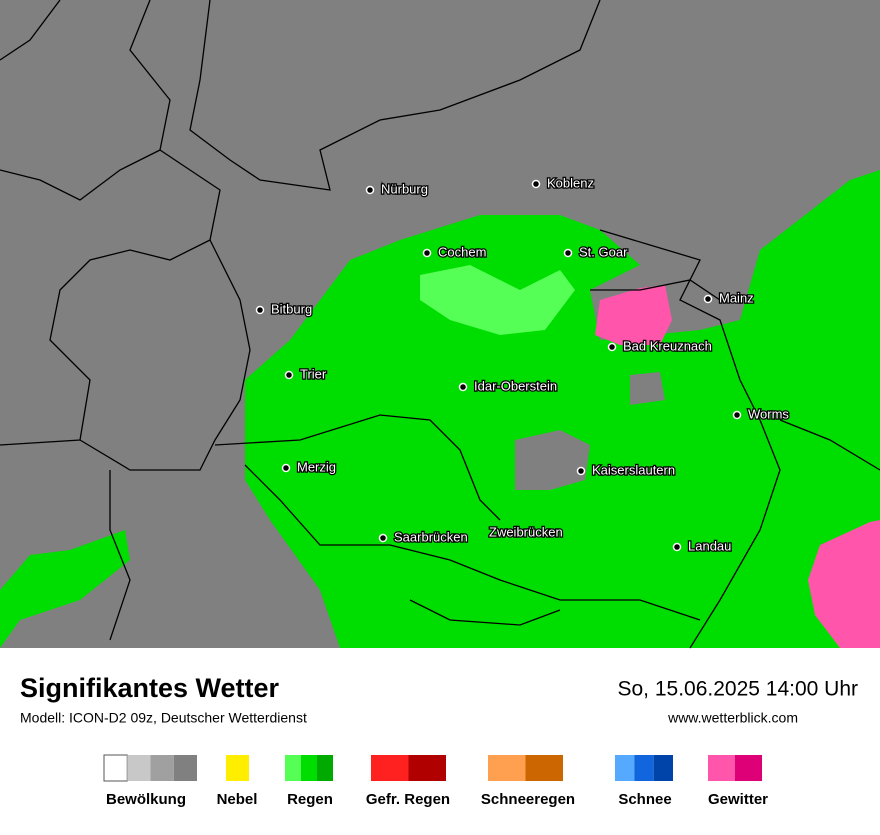 The height and width of the screenshot is (835, 880). What do you see at coordinates (404, 188) in the screenshot?
I see `city-label: Nürburg` at bounding box center [404, 188].